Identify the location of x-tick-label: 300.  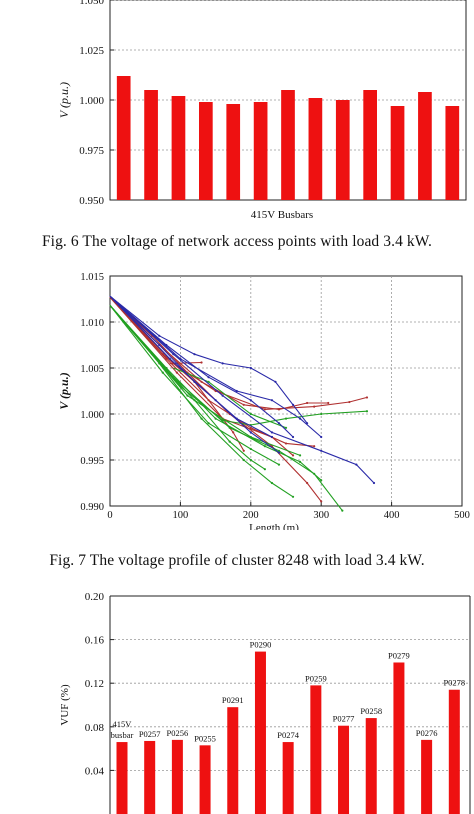
(321, 515).